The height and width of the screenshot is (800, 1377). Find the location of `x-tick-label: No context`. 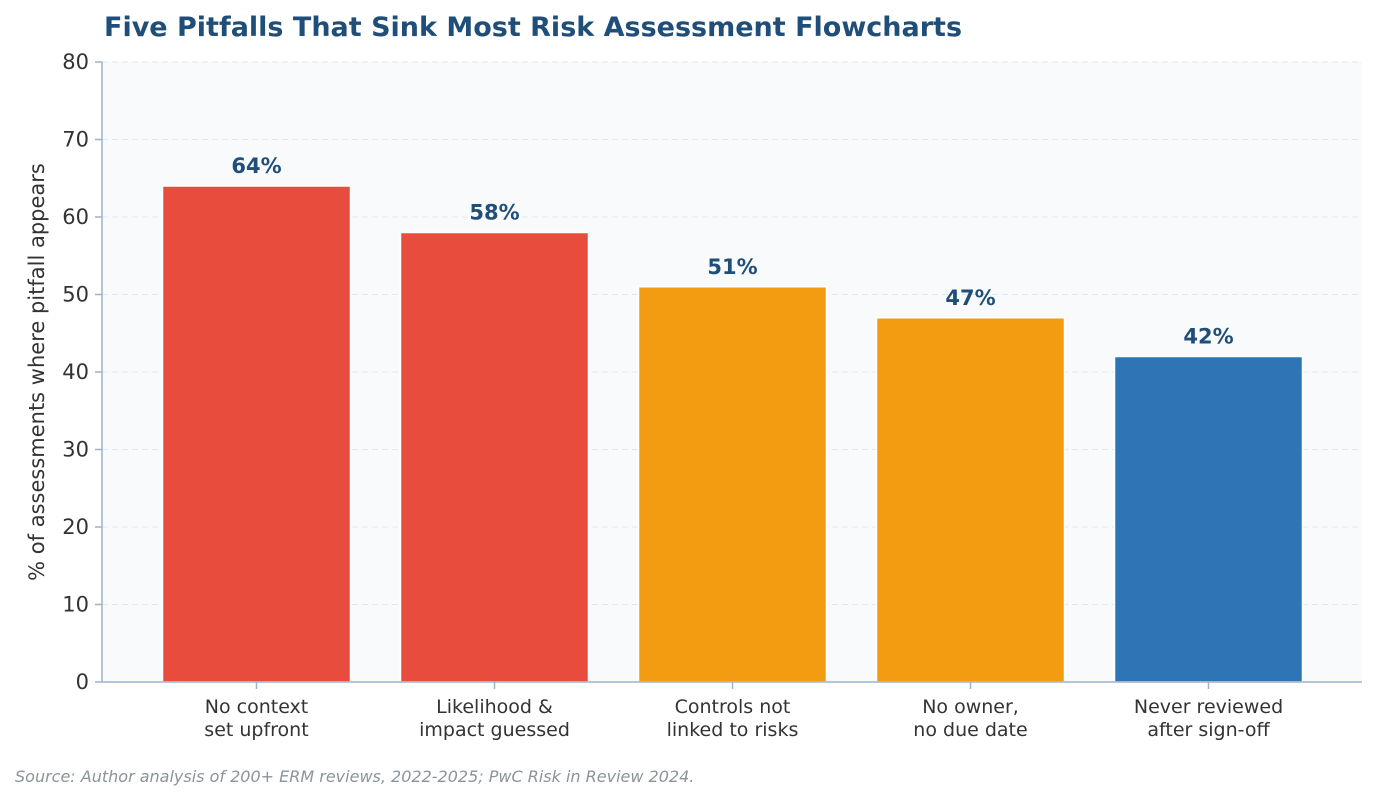

x-tick-label: No context is located at coordinates (257, 707).